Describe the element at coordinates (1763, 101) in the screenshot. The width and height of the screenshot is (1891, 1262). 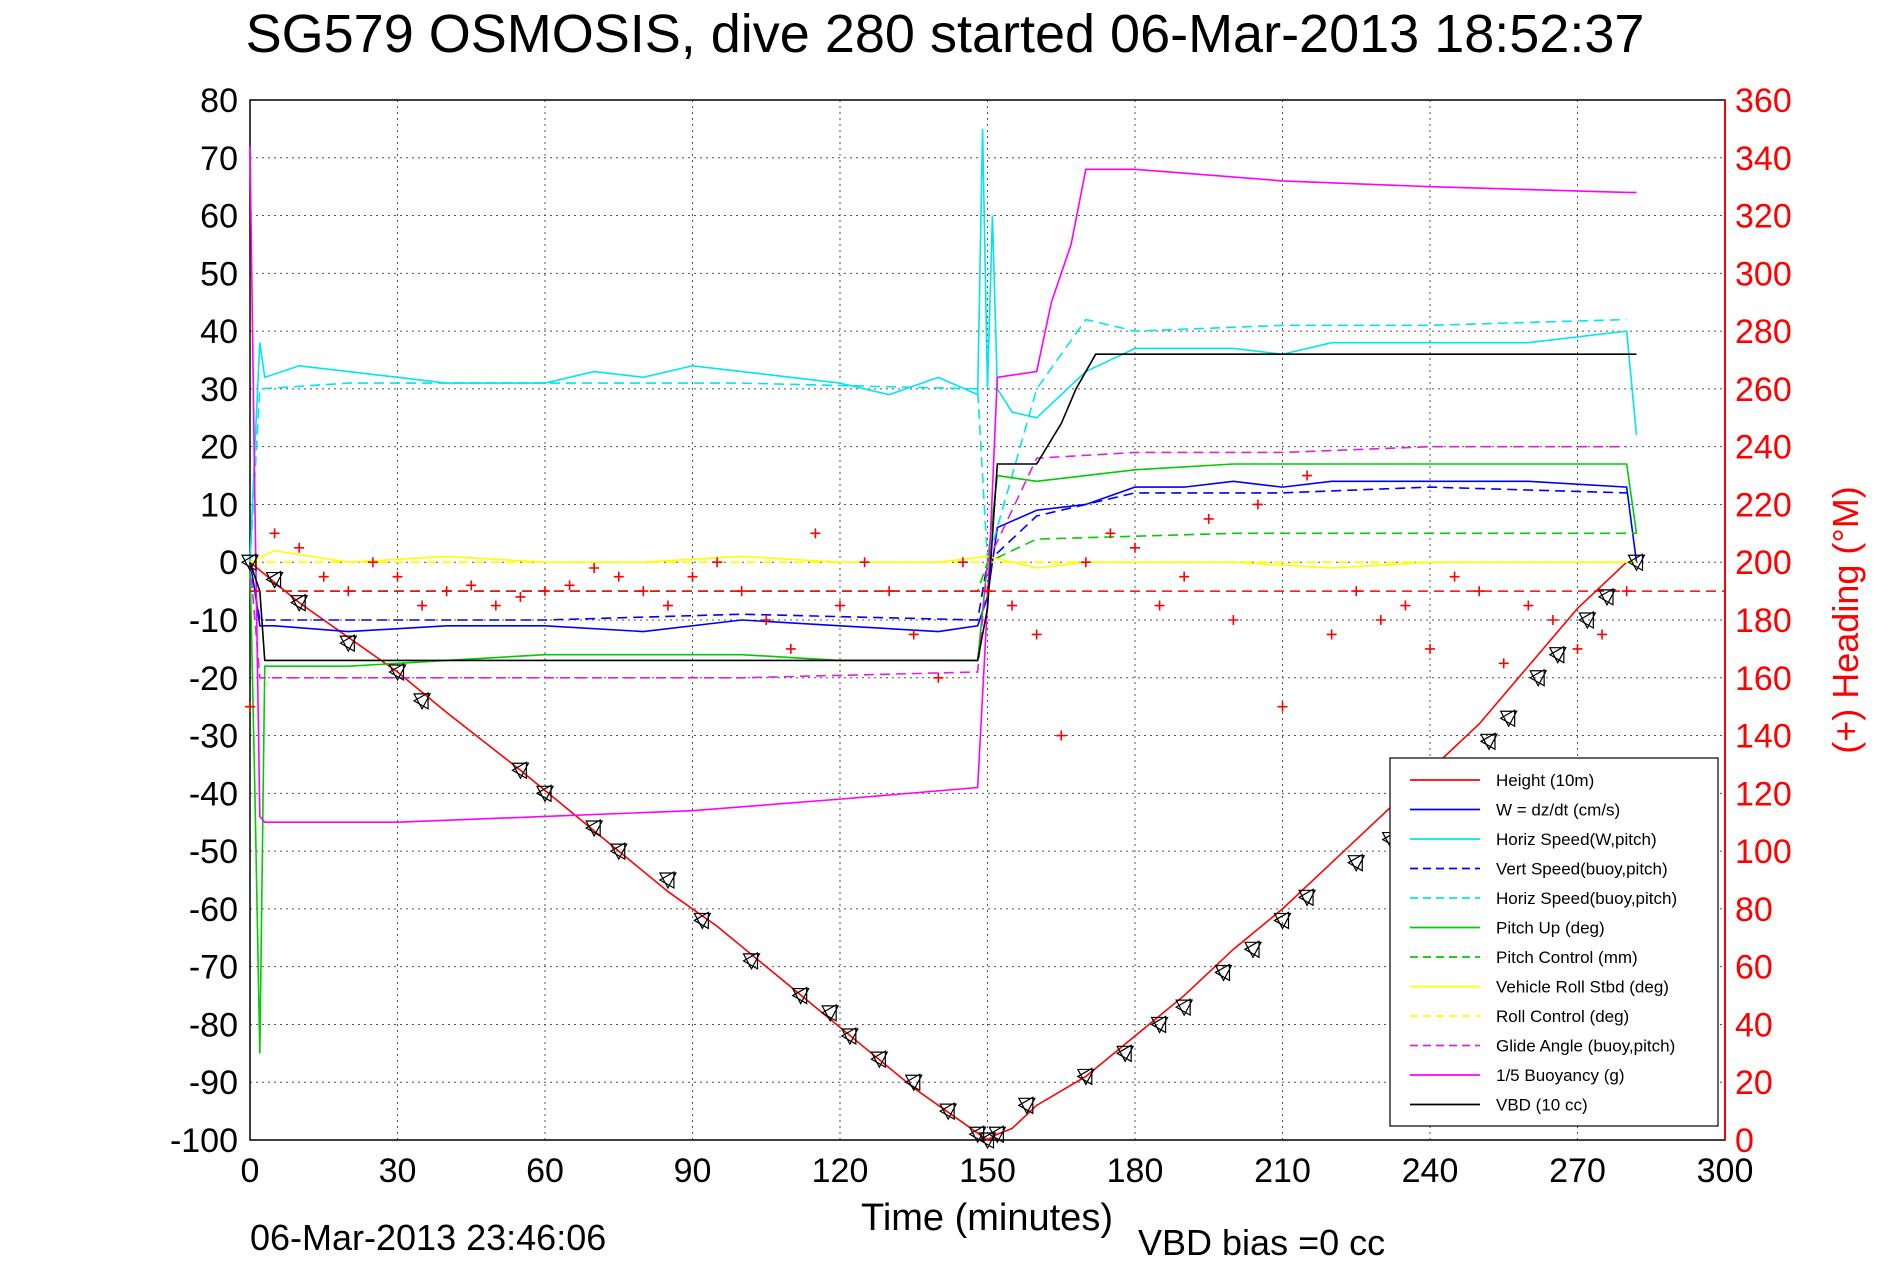
I see `y-right-tick-label: 360` at that location.